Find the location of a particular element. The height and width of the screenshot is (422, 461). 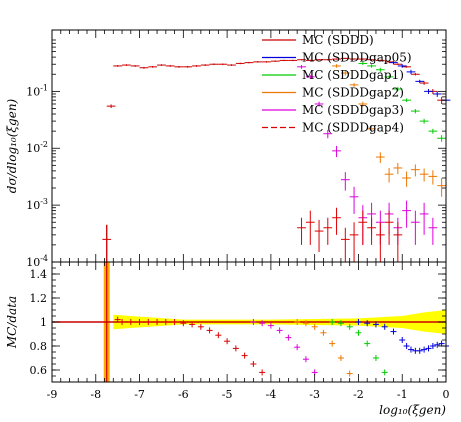

legend-label: MC (SDDDgap4) is located at coordinates (353, 128).